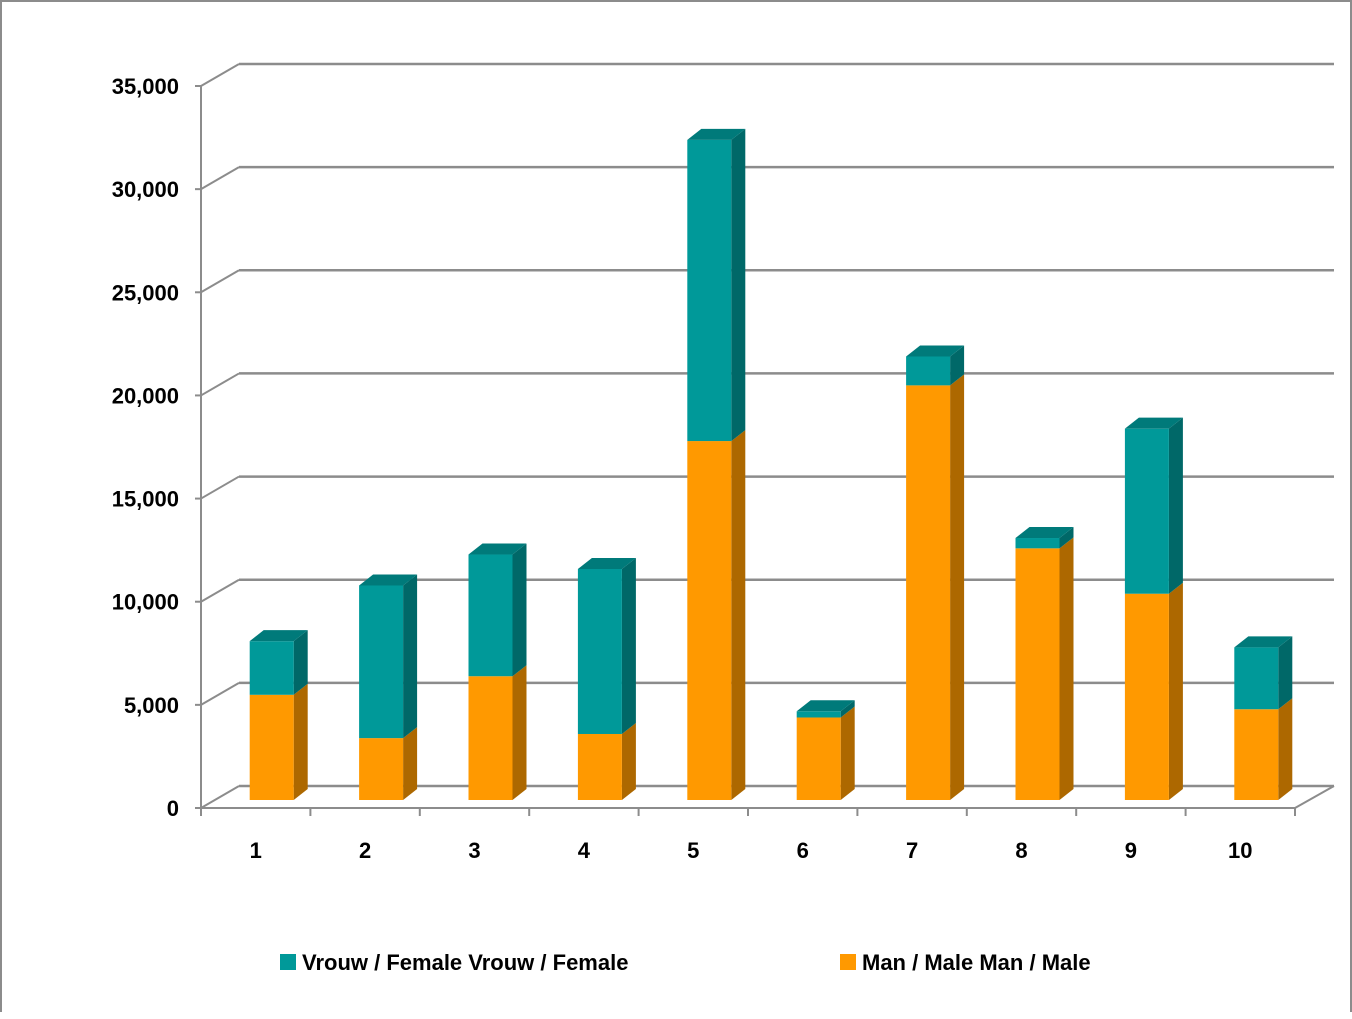 The image size is (1352, 1019). Describe the element at coordinates (1131, 850) in the screenshot. I see `x-tick-label: 9` at that location.